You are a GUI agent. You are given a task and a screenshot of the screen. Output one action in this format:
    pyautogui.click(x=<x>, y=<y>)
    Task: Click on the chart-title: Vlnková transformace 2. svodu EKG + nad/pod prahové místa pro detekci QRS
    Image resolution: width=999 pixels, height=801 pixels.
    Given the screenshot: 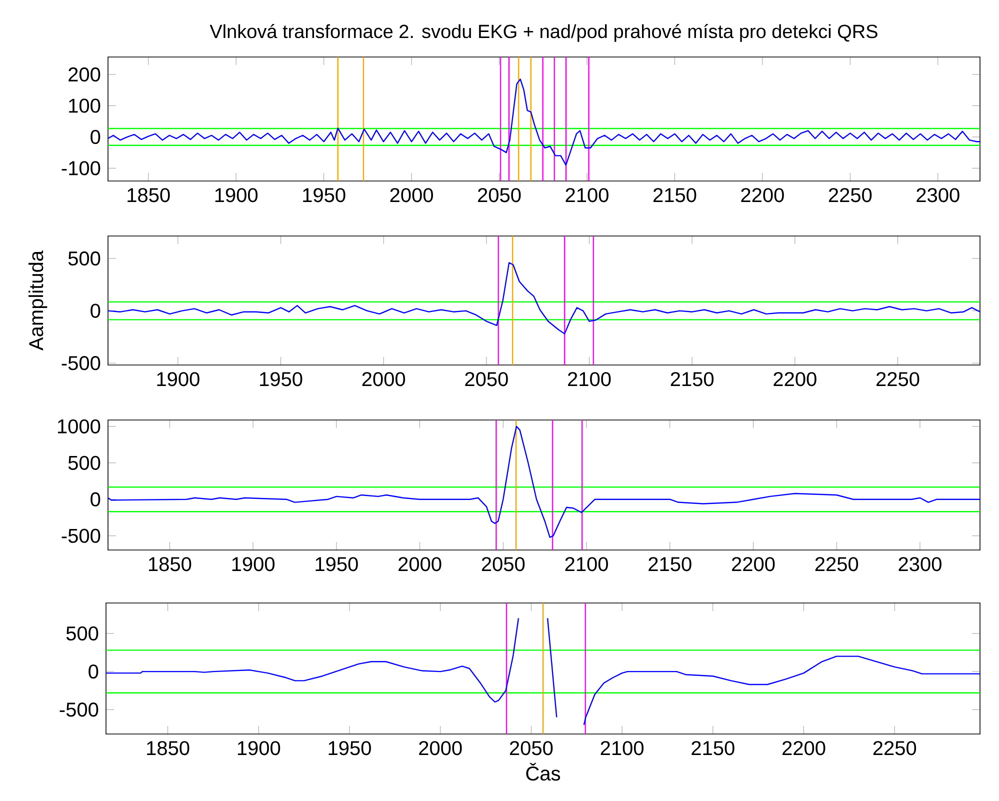 What is the action you would take?
    pyautogui.click(x=544, y=33)
    